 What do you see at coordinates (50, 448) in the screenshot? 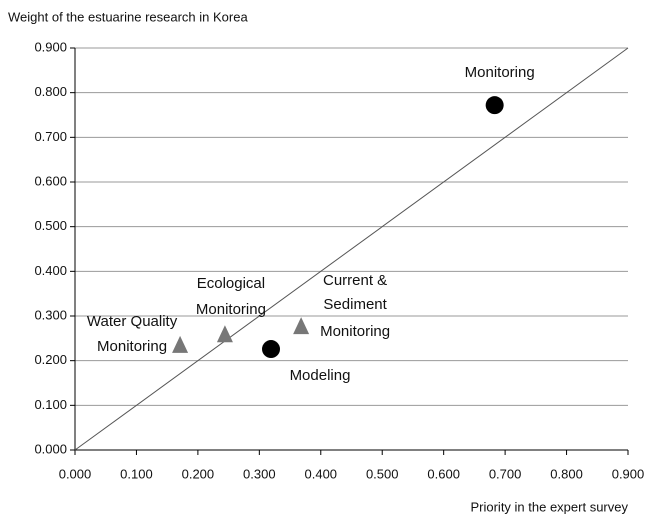
I see `y-tick-label: 0.000` at bounding box center [50, 448].